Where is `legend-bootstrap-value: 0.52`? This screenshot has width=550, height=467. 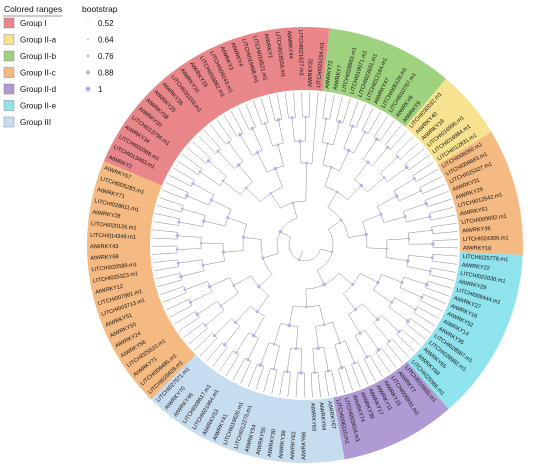
legend-bootstrap-value: 0.52 is located at coordinates (106, 23).